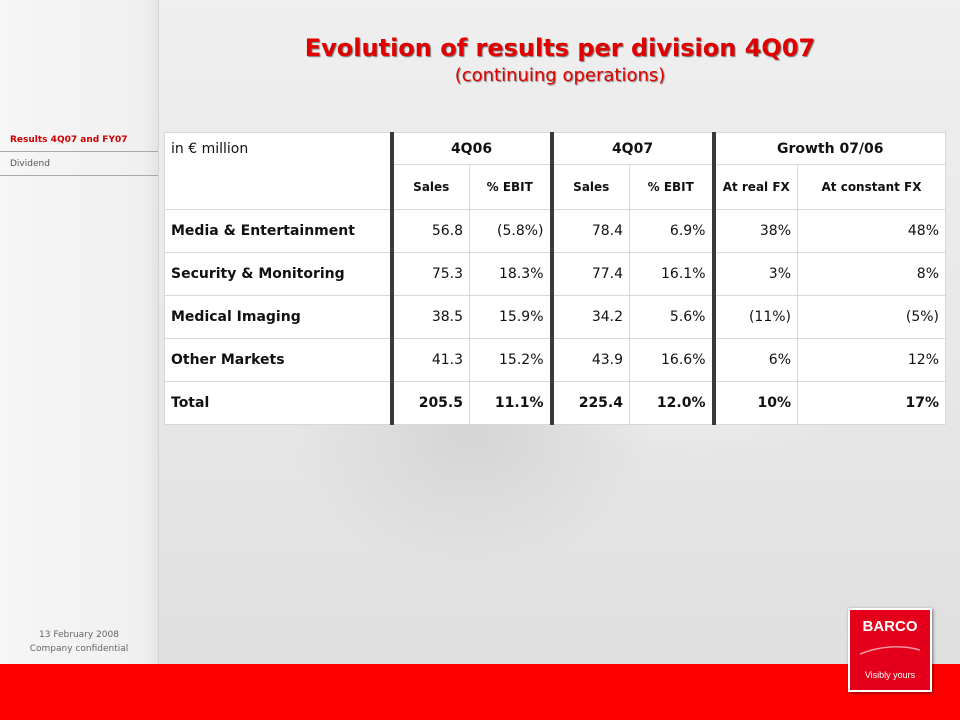  Describe the element at coordinates (278, 360) in the screenshot. I see `row-label: Other Markets` at that location.